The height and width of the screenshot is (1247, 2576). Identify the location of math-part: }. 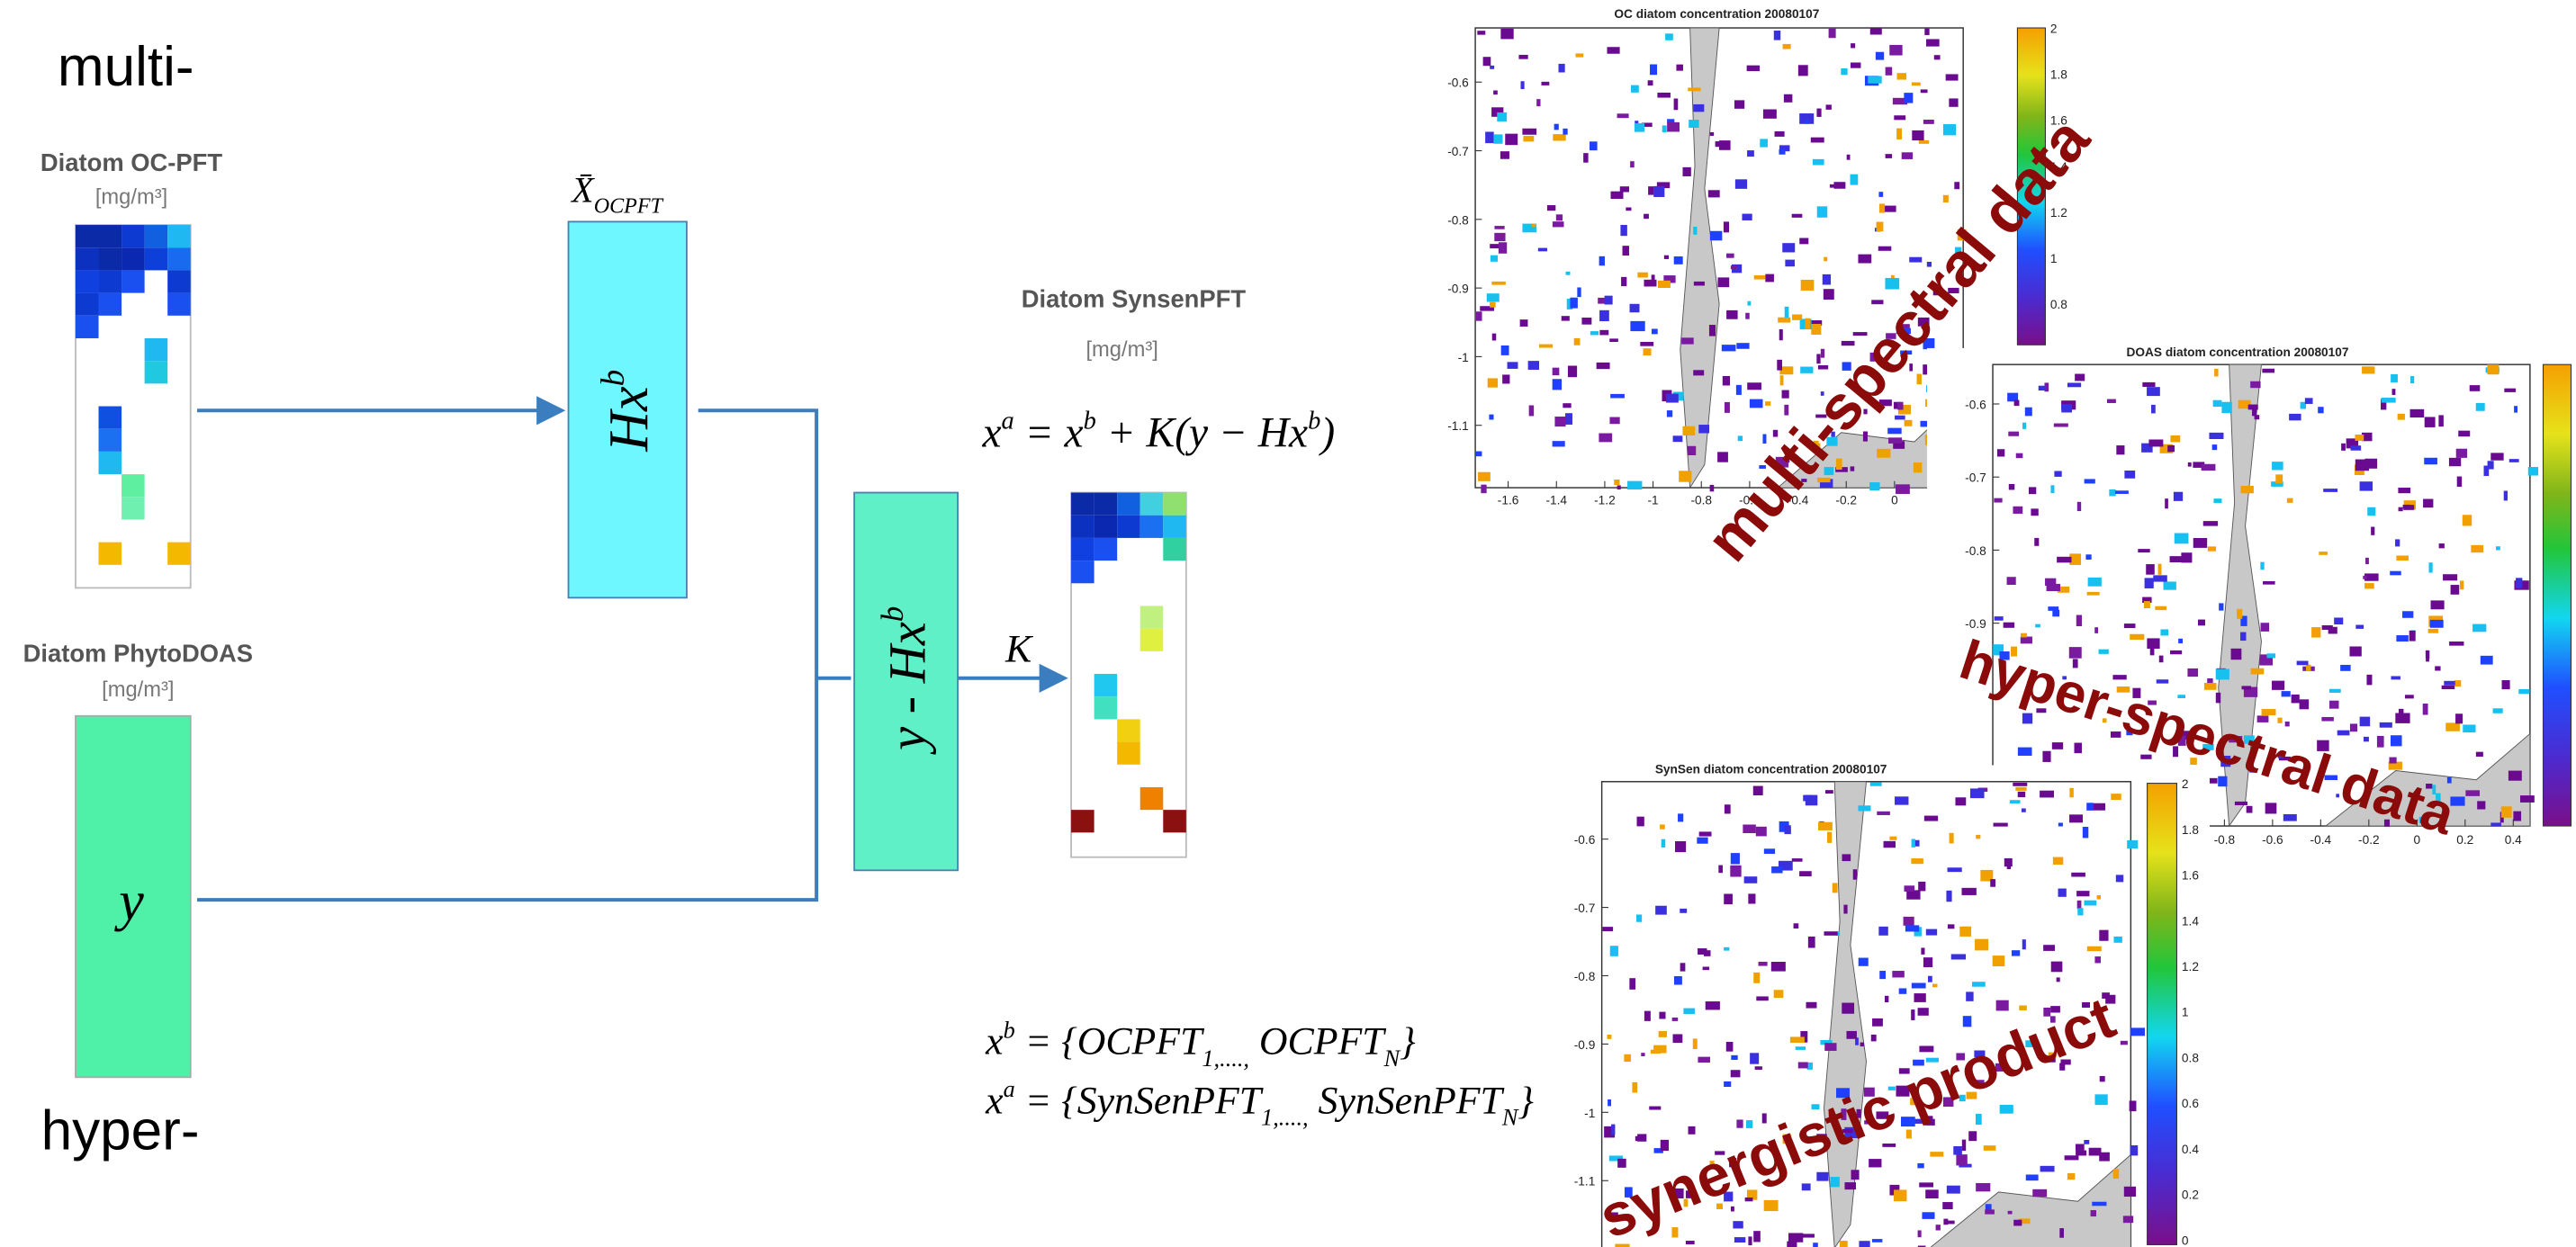
(1526, 1100).